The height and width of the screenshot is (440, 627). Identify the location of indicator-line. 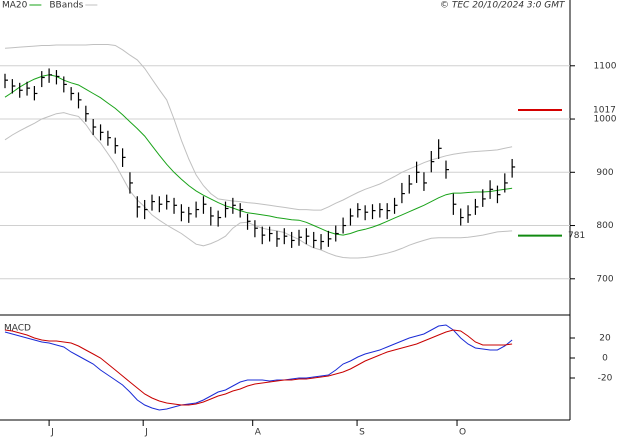
(258, 367).